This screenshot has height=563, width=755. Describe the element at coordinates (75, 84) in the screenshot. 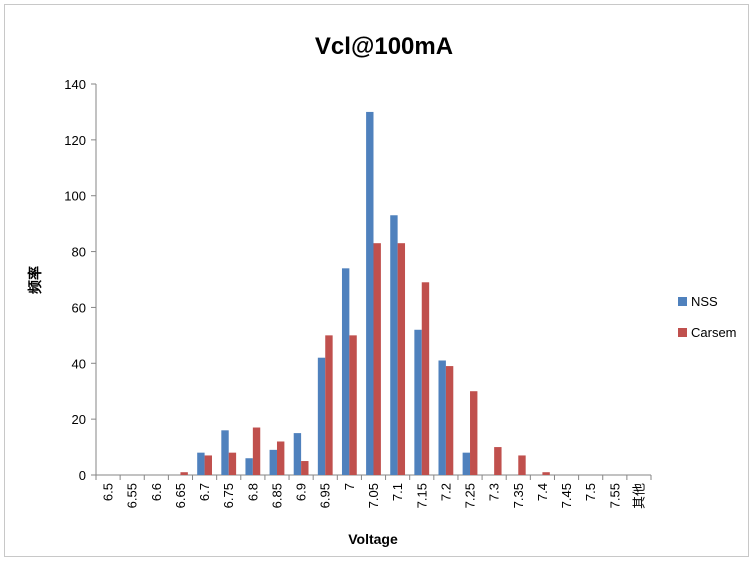

I see `y-tick-label: 140` at that location.